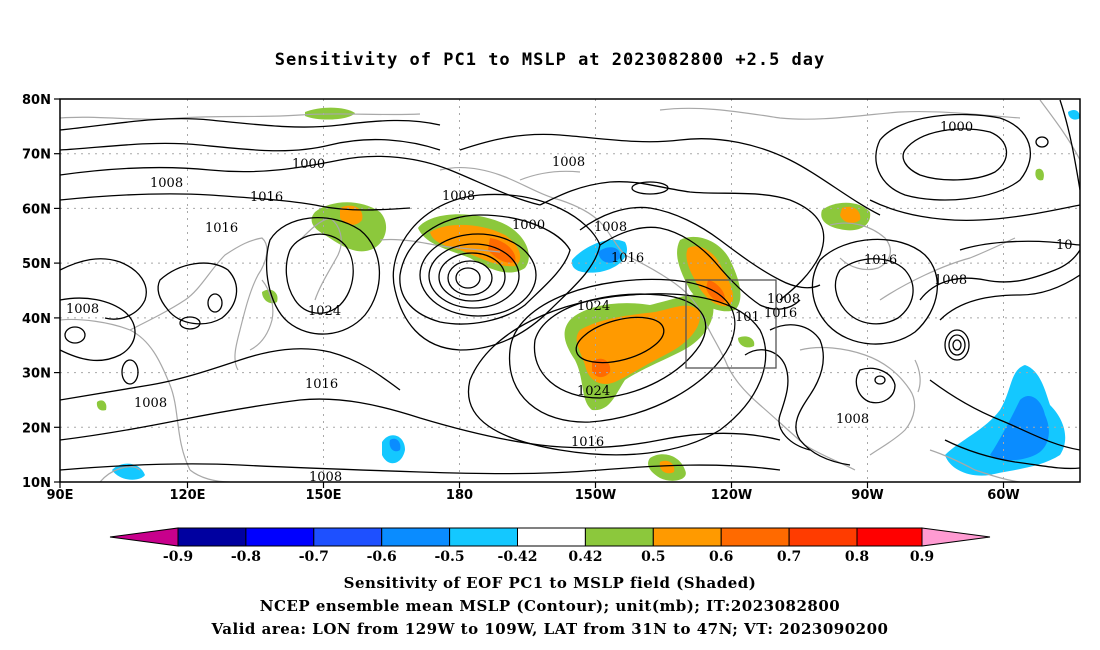 The height and width of the screenshot is (650, 1100). I want to click on lon-tick-label: 150W, so click(595, 495).